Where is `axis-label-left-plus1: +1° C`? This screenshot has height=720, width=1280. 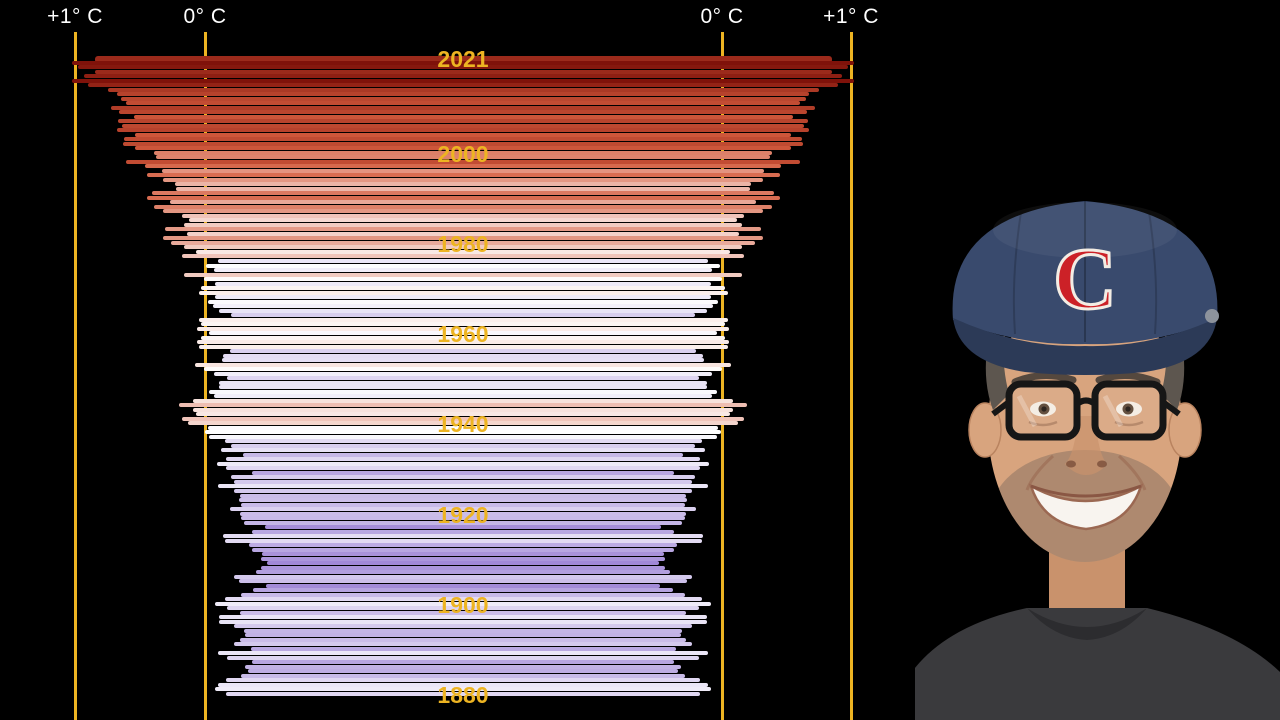 axis-label-left-plus1: +1° C is located at coordinates (75, 16).